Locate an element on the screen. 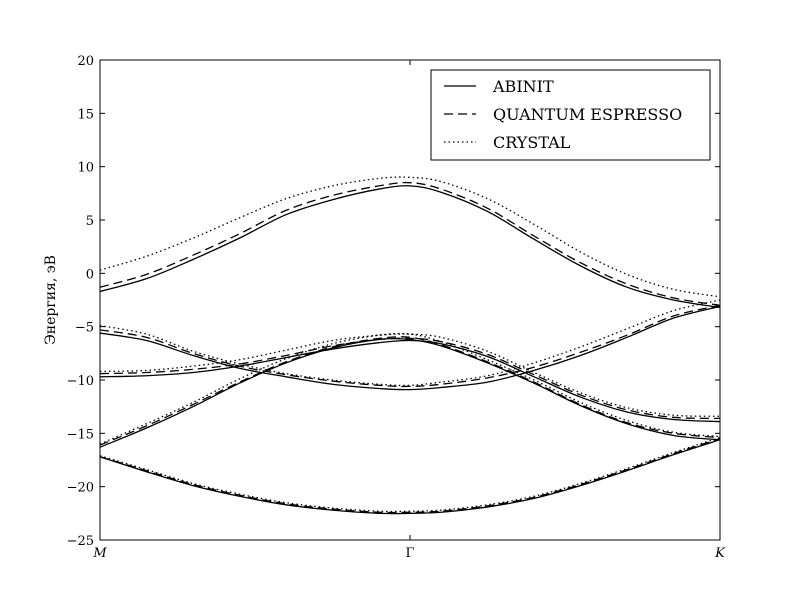 Image resolution: width=800 pixels, height=600 pixels. y-tick-label: −25 is located at coordinates (80, 541).